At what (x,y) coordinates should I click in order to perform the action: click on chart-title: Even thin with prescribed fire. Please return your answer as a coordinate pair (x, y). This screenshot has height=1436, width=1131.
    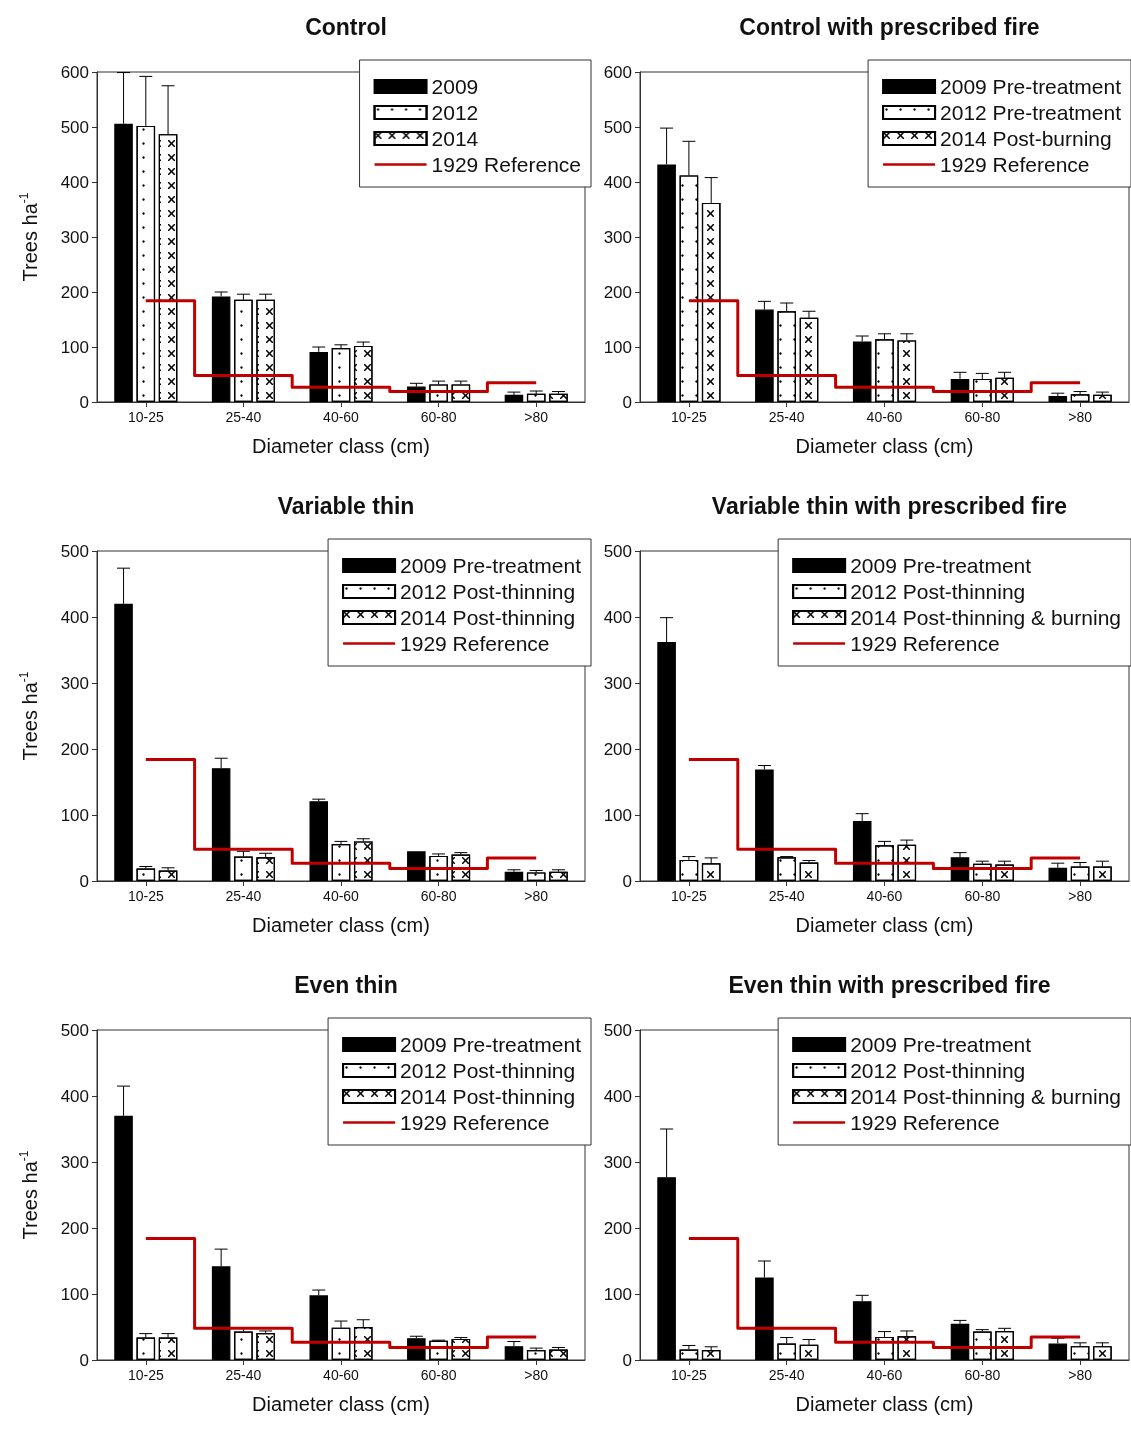
    Looking at the image, I should click on (889, 984).